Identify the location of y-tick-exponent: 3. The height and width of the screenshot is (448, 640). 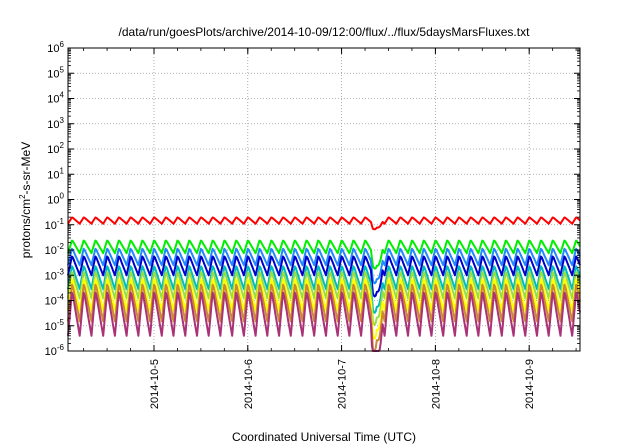
(62, 120).